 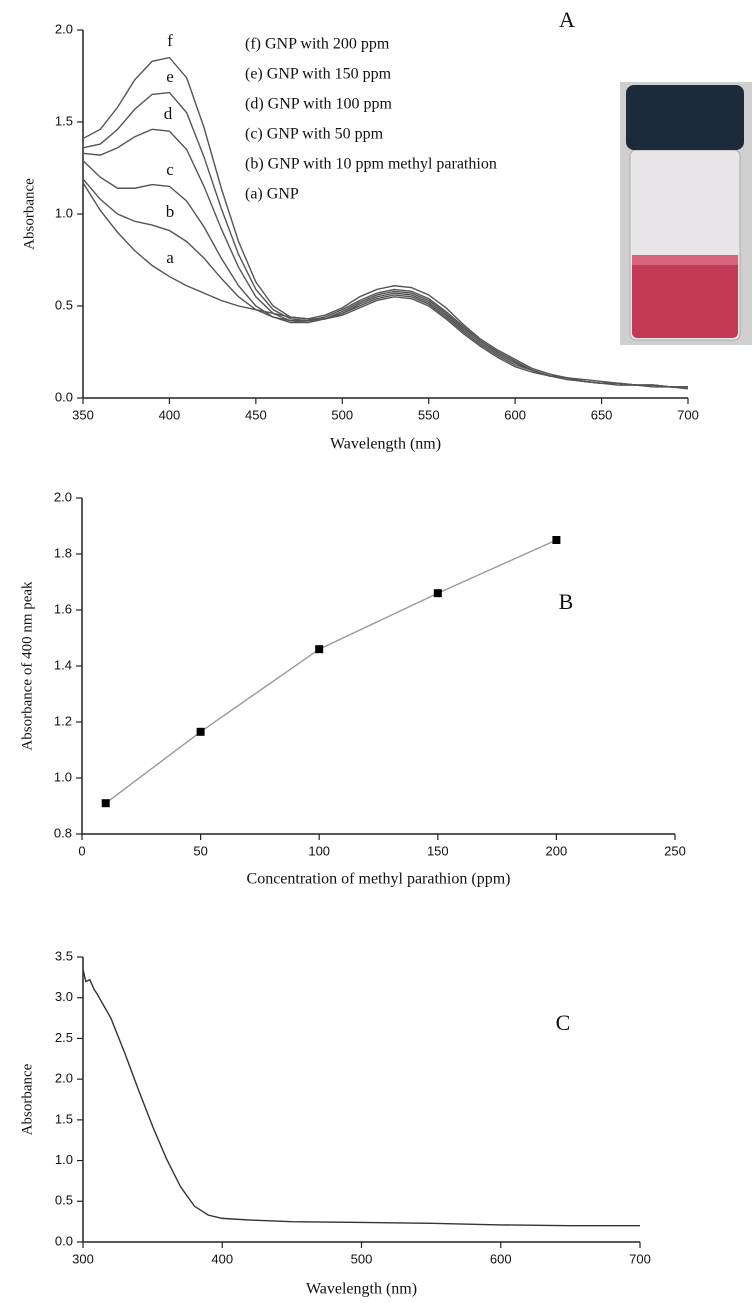 What do you see at coordinates (685, 117) in the screenshot?
I see `vial-cap` at bounding box center [685, 117].